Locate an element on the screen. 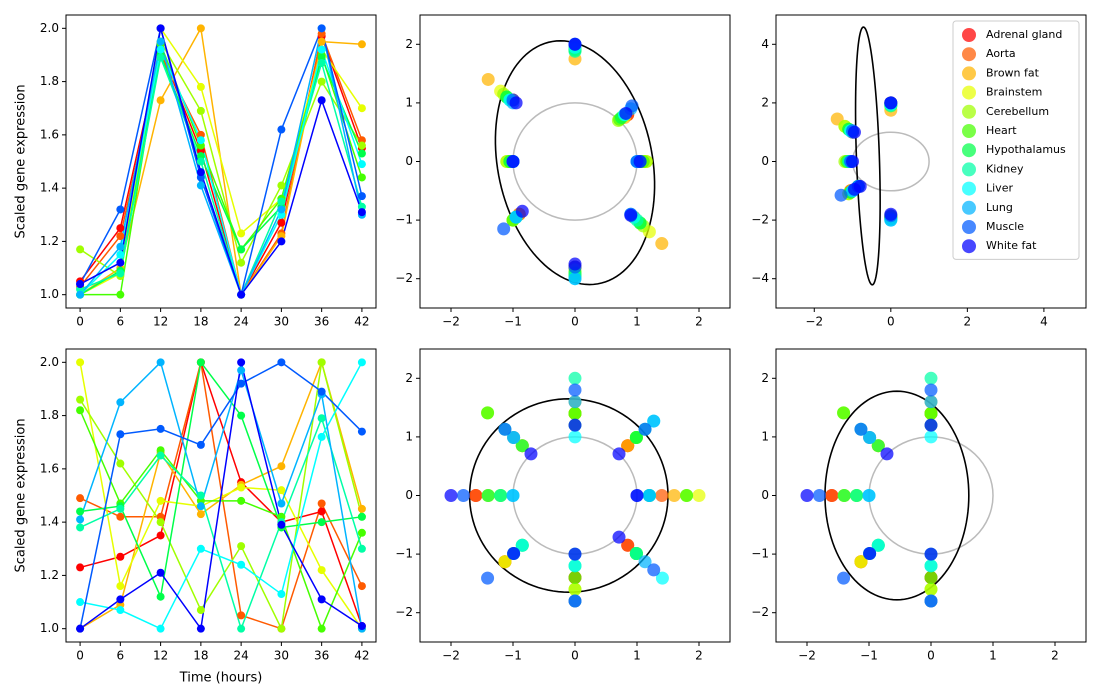 The image size is (1100, 700). x-tick-label: 24 is located at coordinates (240, 656).